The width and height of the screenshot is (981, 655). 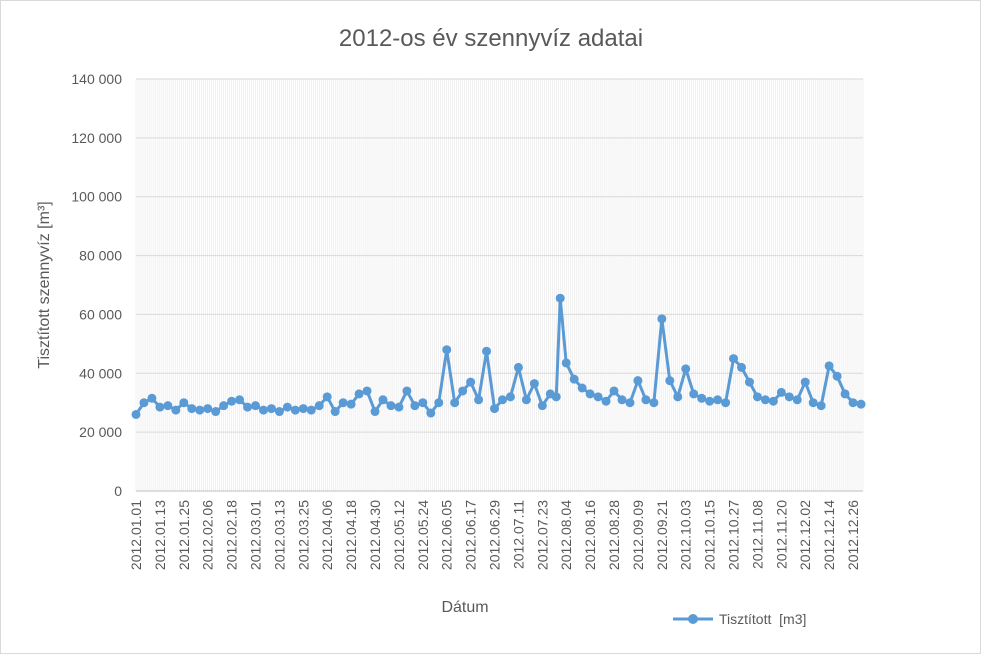 What do you see at coordinates (805, 535) in the screenshot?
I see `x-tick-label: 2012.12.02` at bounding box center [805, 535].